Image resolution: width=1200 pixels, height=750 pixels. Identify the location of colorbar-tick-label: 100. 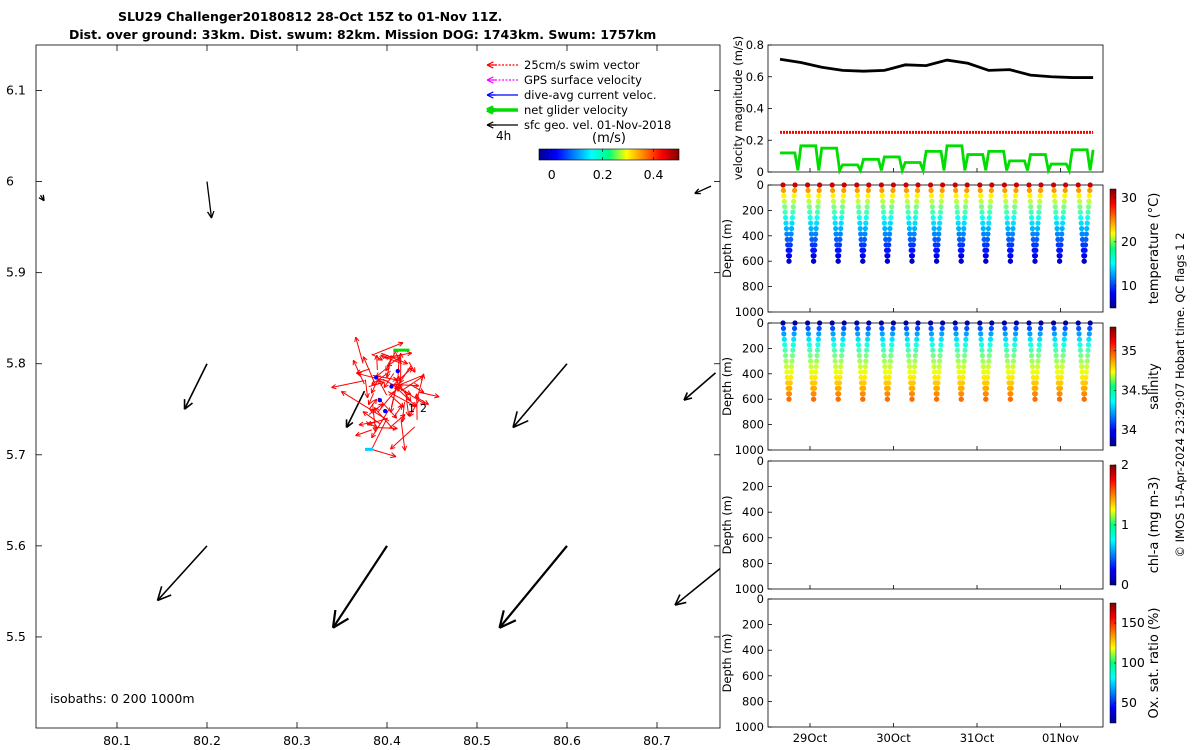
(1133, 662).